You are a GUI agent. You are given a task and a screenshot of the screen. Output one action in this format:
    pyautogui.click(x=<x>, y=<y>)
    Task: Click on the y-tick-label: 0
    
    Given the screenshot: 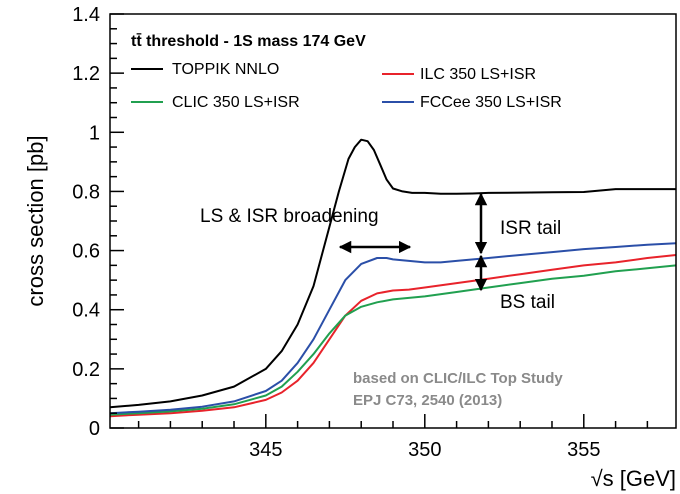 What is the action you would take?
    pyautogui.click(x=94, y=429)
    